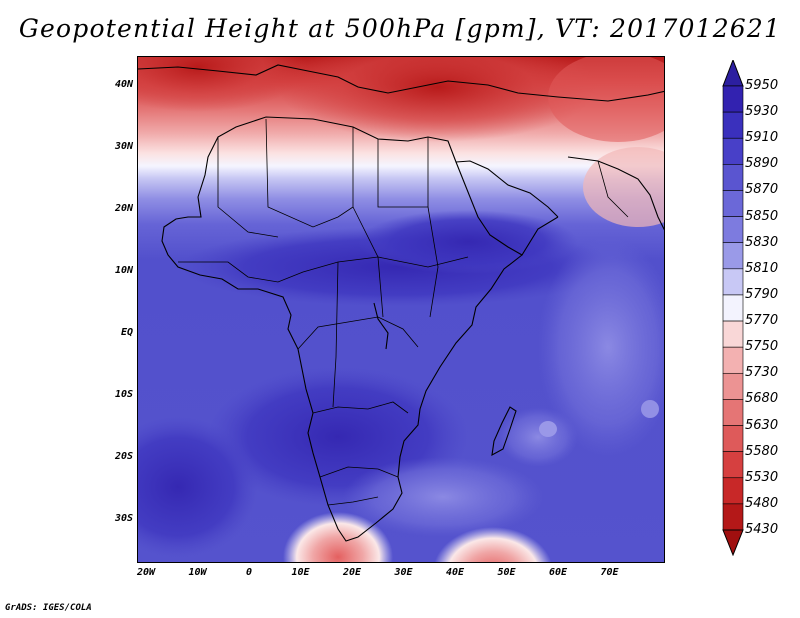 The image size is (800, 618). What do you see at coordinates (762, 373) in the screenshot?
I see `colorbar-level-label: 5730` at bounding box center [762, 373].